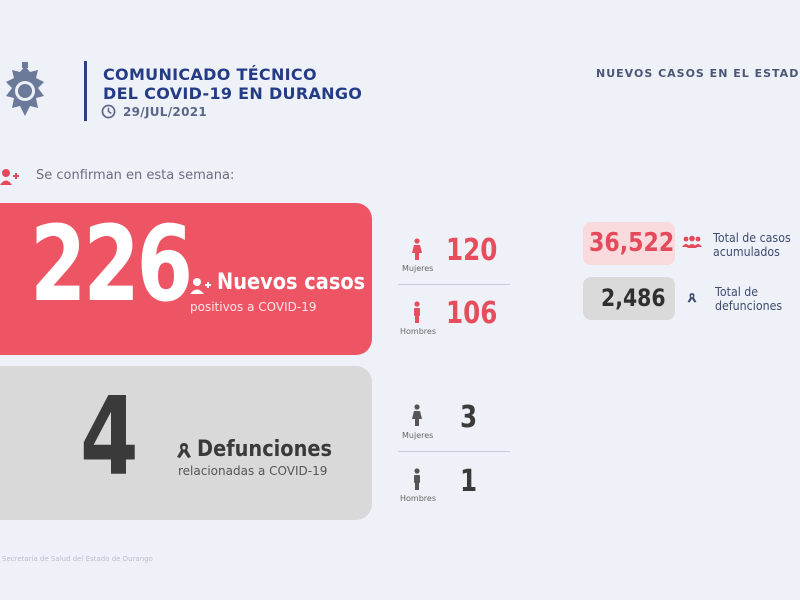  Describe the element at coordinates (469, 481) in the screenshot. I see `deaths-men: 1` at that location.